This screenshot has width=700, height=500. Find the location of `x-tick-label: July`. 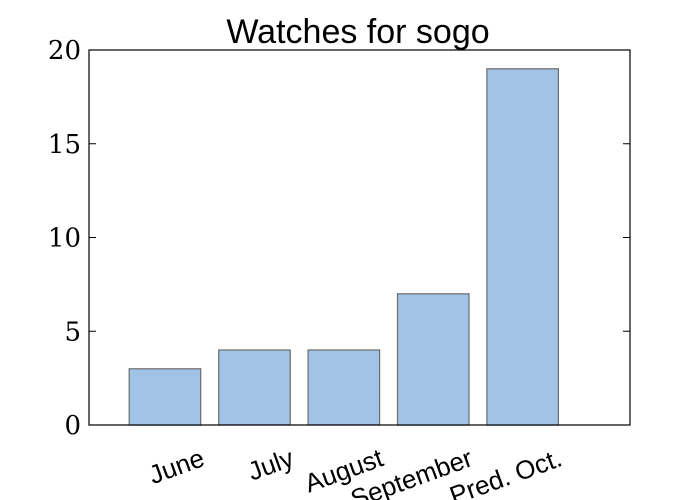

x-tick-label: July is located at coordinates (271, 464).